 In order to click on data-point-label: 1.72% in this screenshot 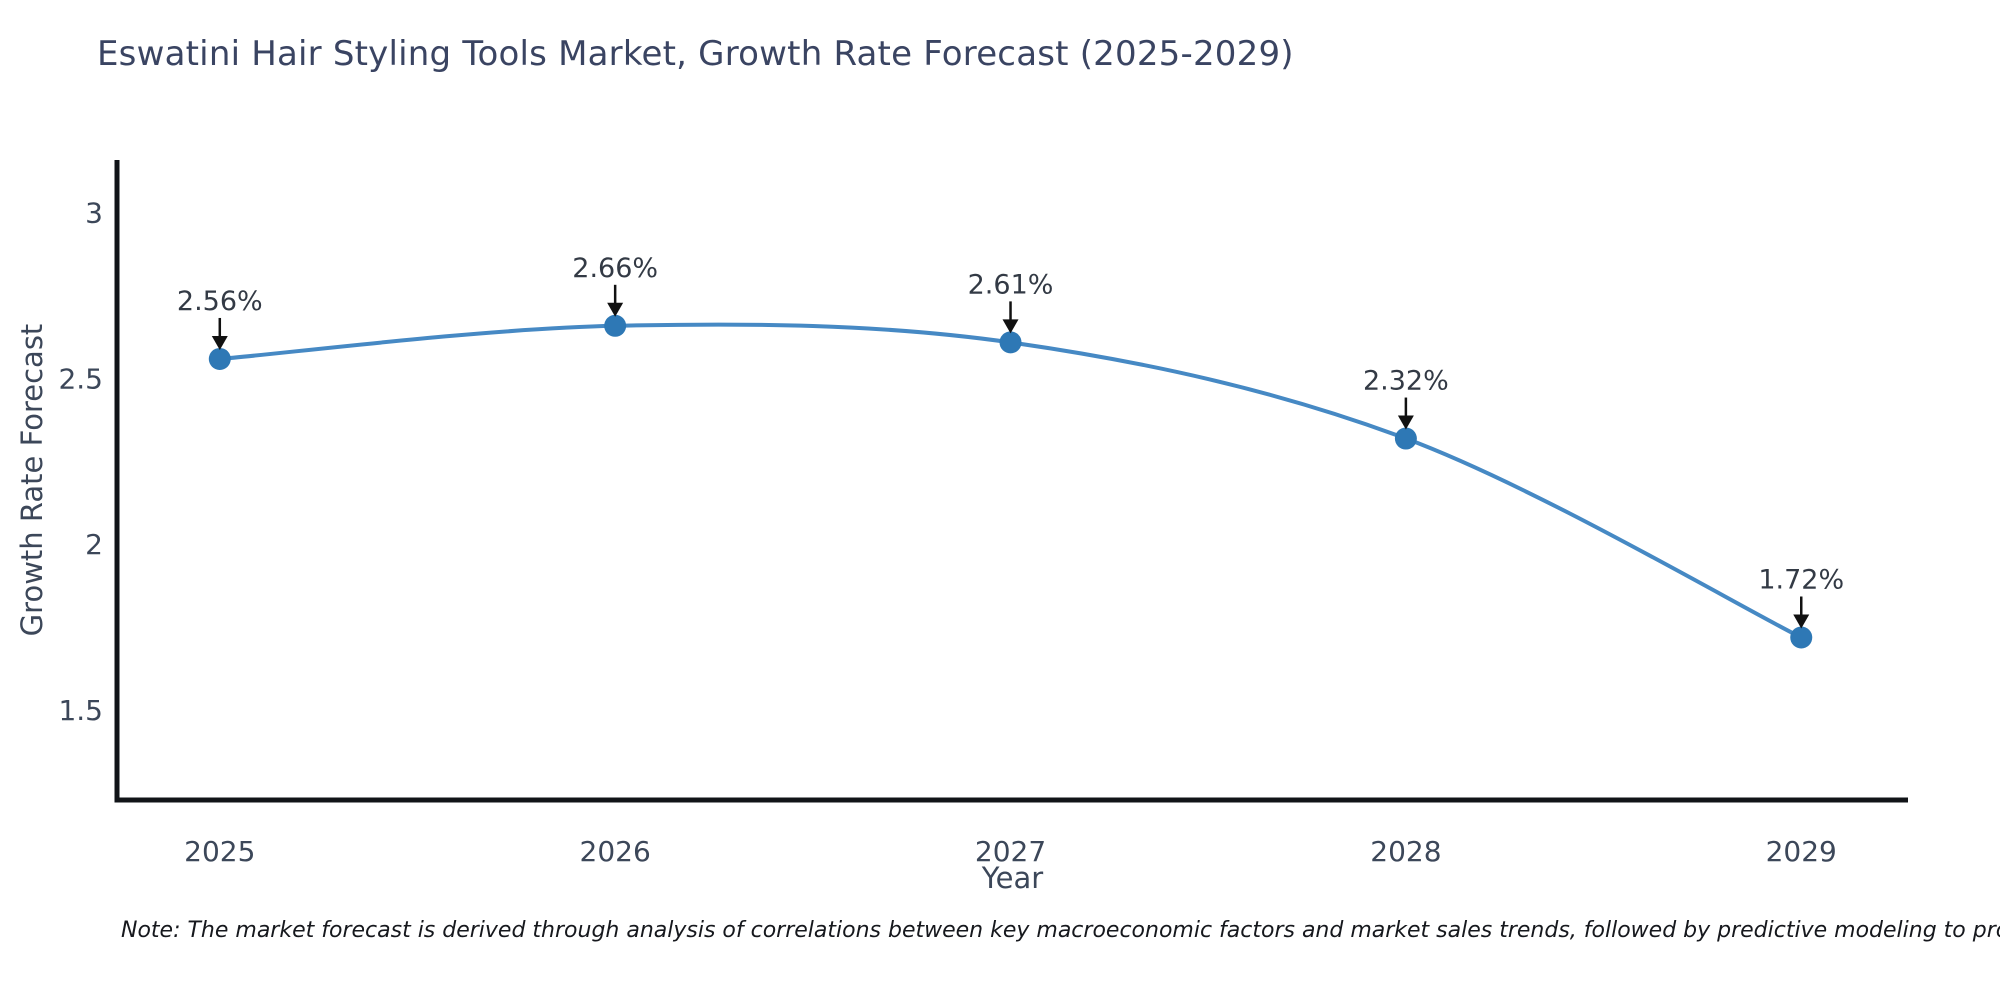, I will do `click(1801, 580)`.